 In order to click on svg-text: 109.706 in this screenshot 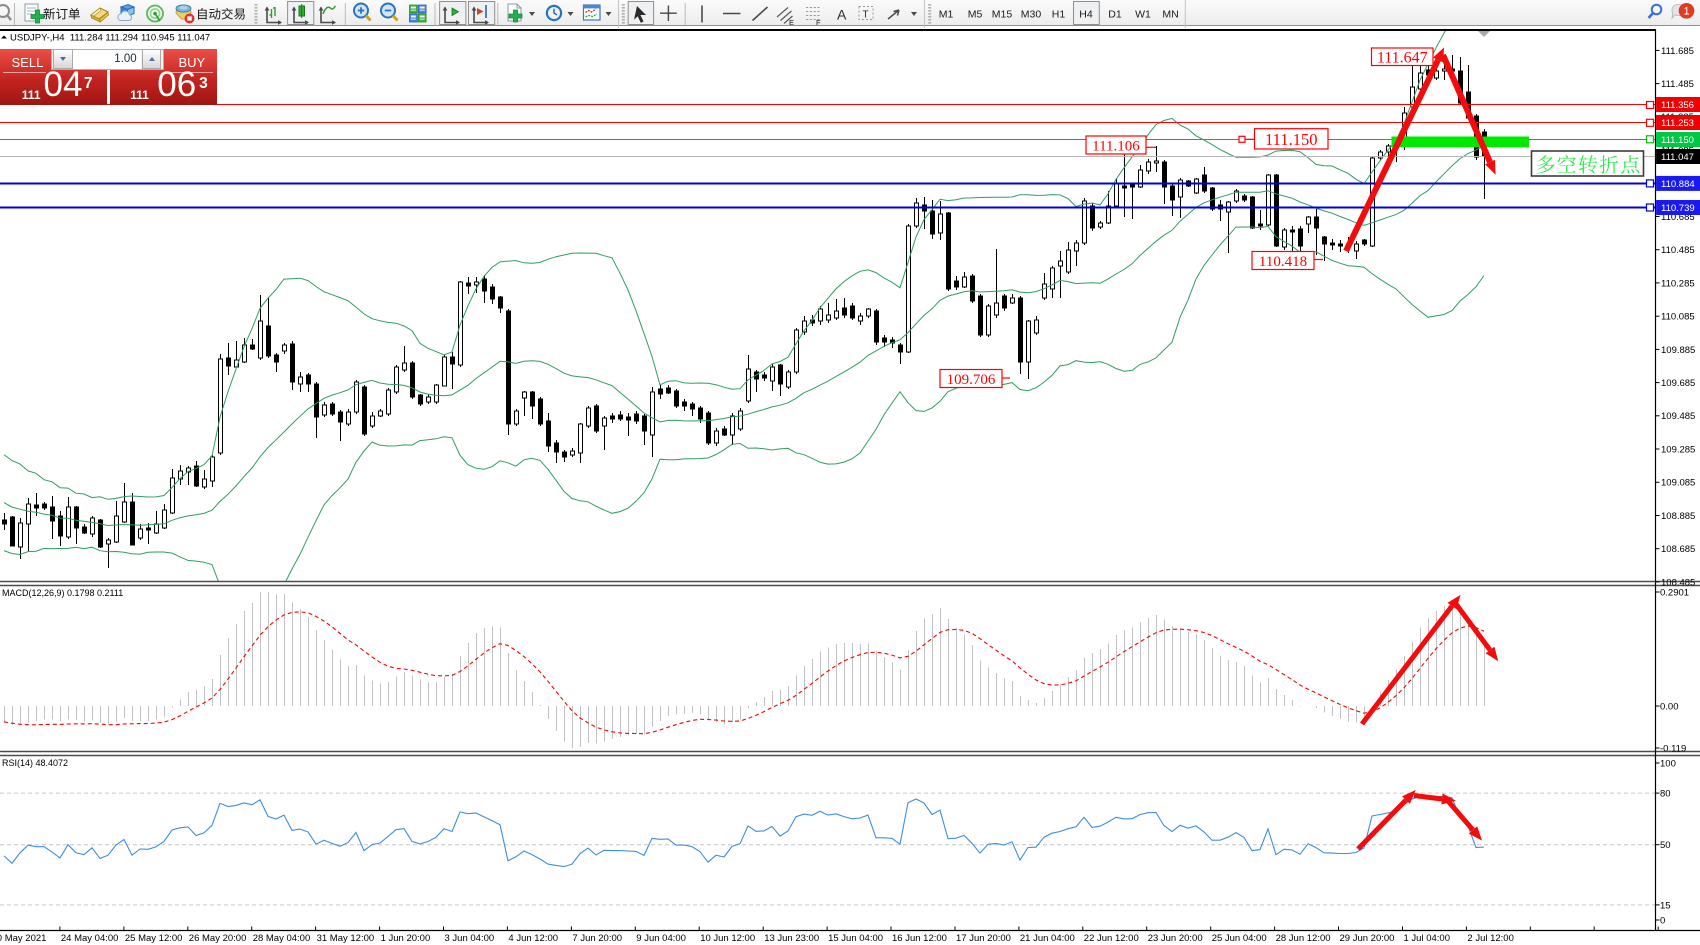, I will do `click(971, 380)`.